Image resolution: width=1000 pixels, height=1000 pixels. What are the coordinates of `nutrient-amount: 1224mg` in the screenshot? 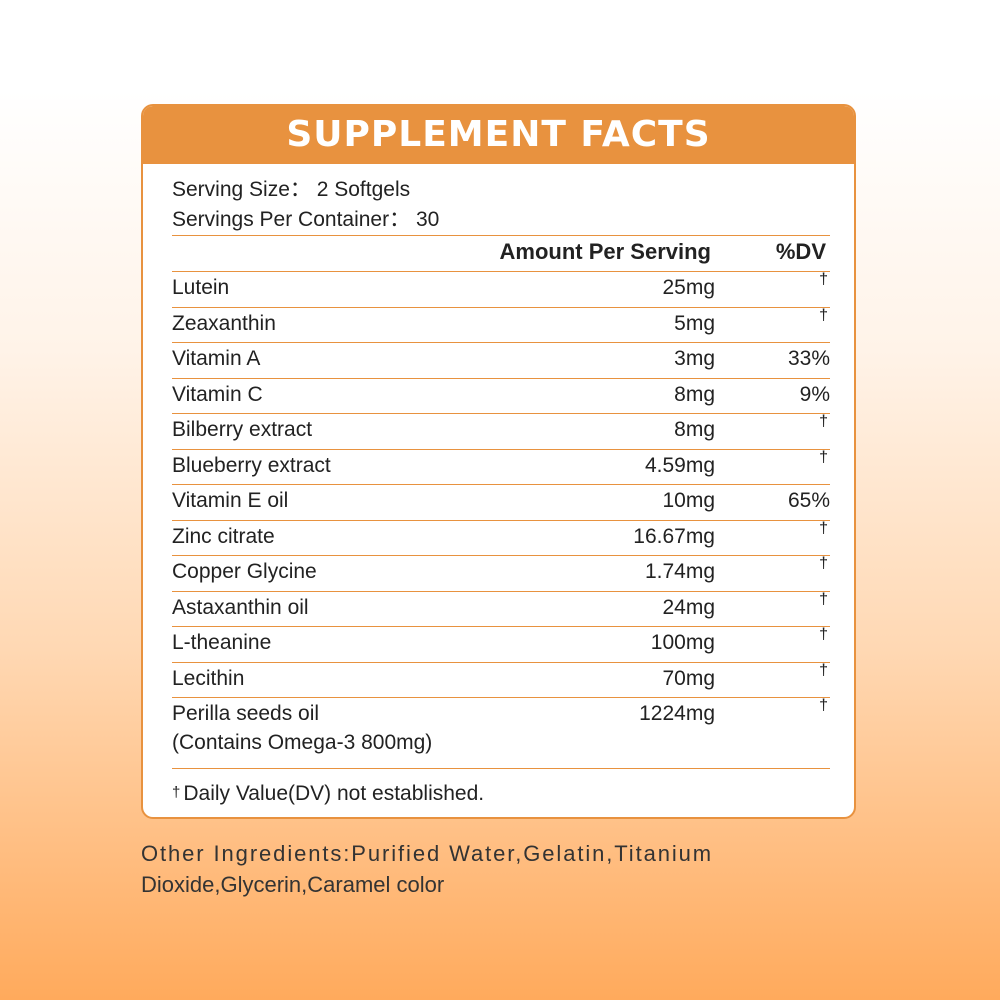 It's located at (677, 713).